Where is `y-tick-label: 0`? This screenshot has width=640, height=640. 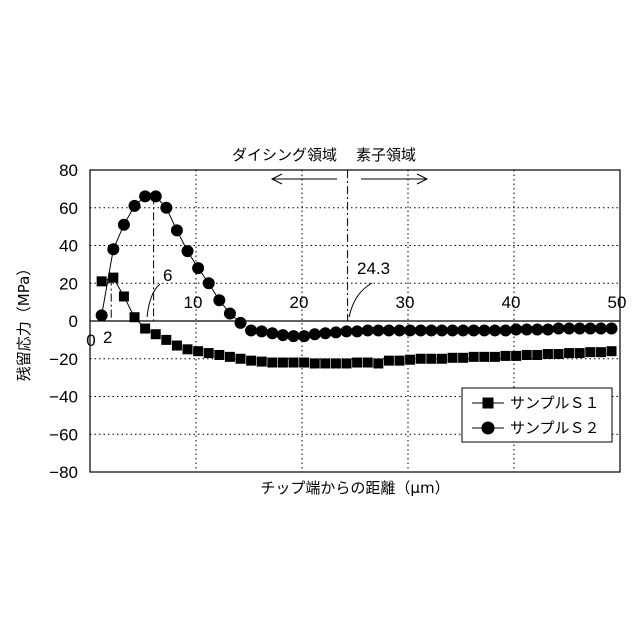 y-tick-label: 0 is located at coordinates (73, 321).